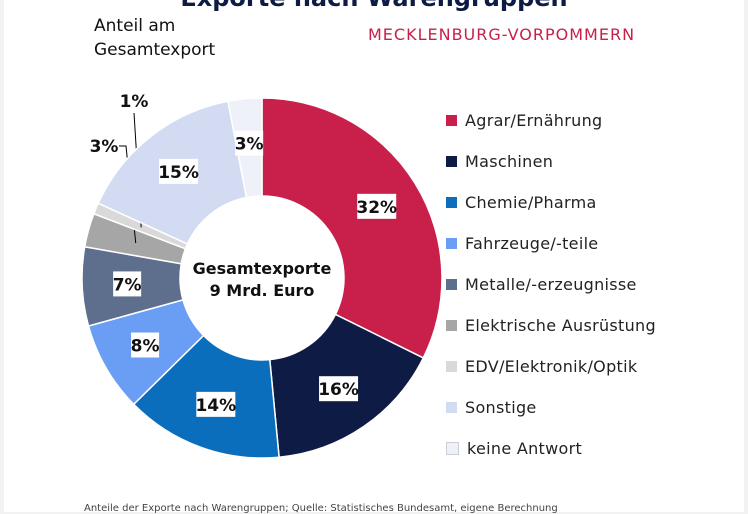 Image resolution: width=748 pixels, height=514 pixels. What do you see at coordinates (551, 407) in the screenshot?
I see `legend-item: Sonstige` at bounding box center [551, 407].